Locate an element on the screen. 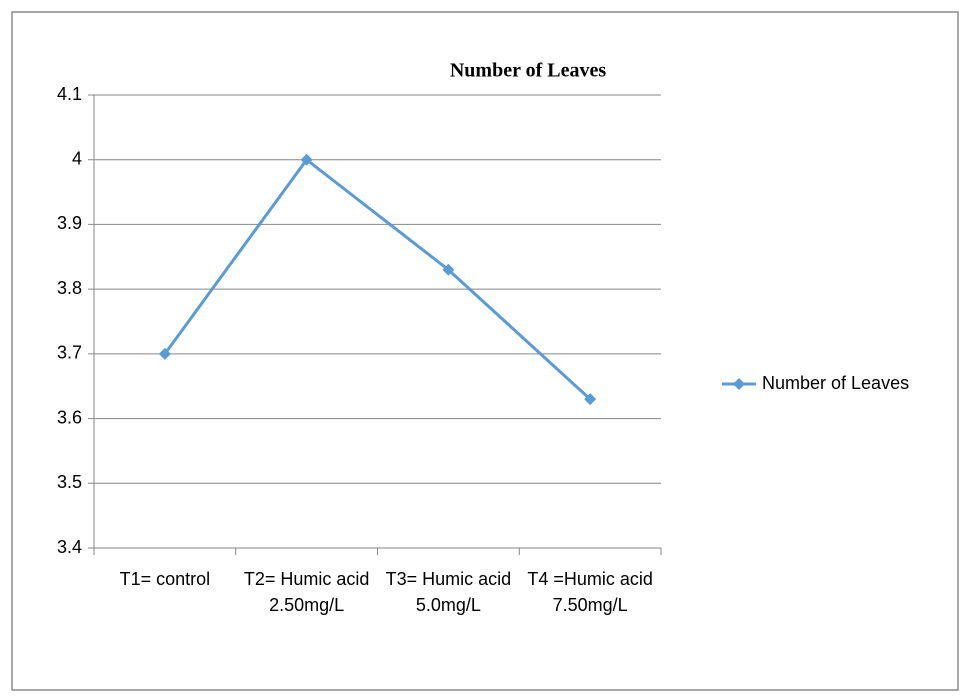 Image resolution: width=971 pixels, height=696 pixels. x-tick-label: T2= Humic acid 2.50mg/L is located at coordinates (306, 592).